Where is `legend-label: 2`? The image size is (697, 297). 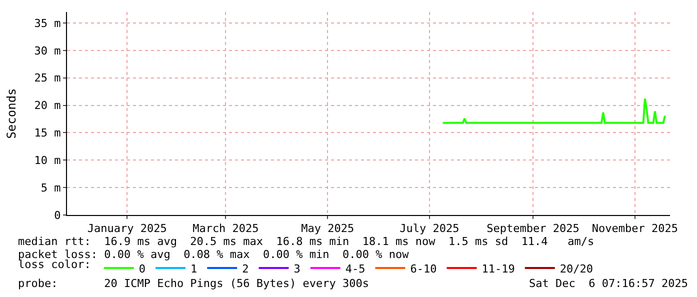
legend-label: 2 is located at coordinates (245, 269).